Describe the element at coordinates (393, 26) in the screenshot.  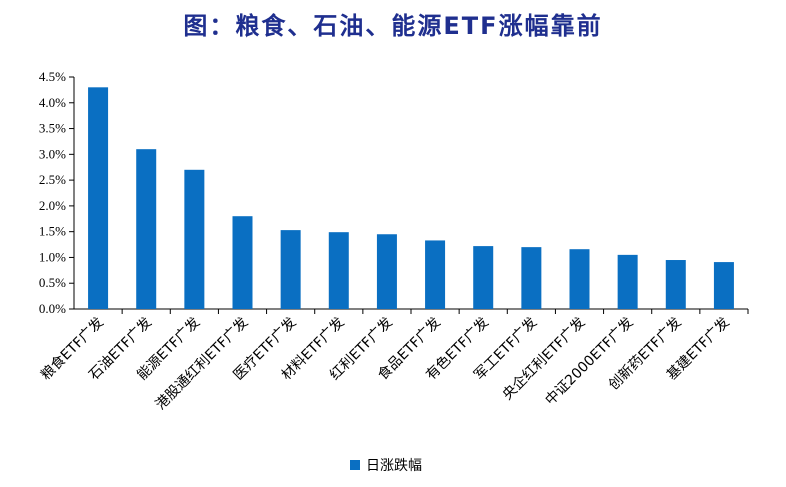
I see `chart-title: 图：粮食、石油、能源ETF涨幅靠前` at that location.